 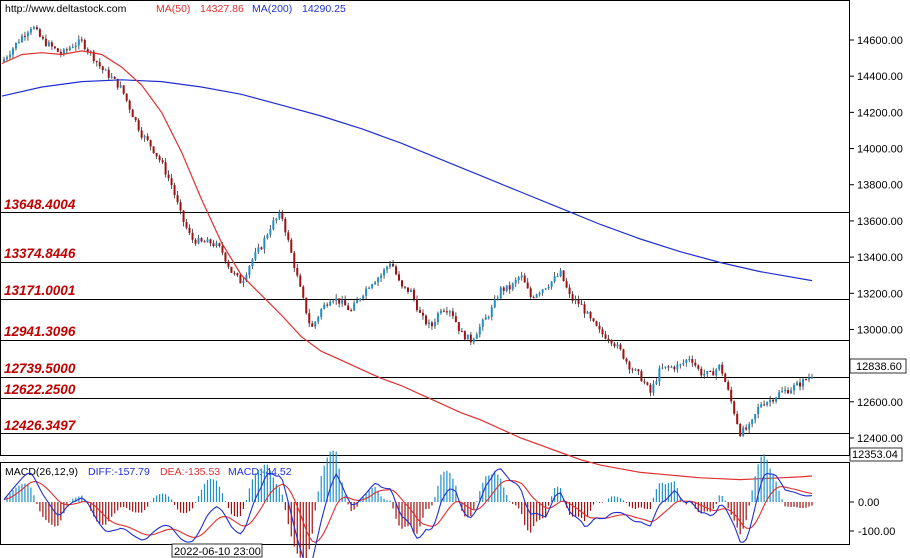 What do you see at coordinates (40, 425) in the screenshot?
I see `level-label: 12426.3497` at bounding box center [40, 425].